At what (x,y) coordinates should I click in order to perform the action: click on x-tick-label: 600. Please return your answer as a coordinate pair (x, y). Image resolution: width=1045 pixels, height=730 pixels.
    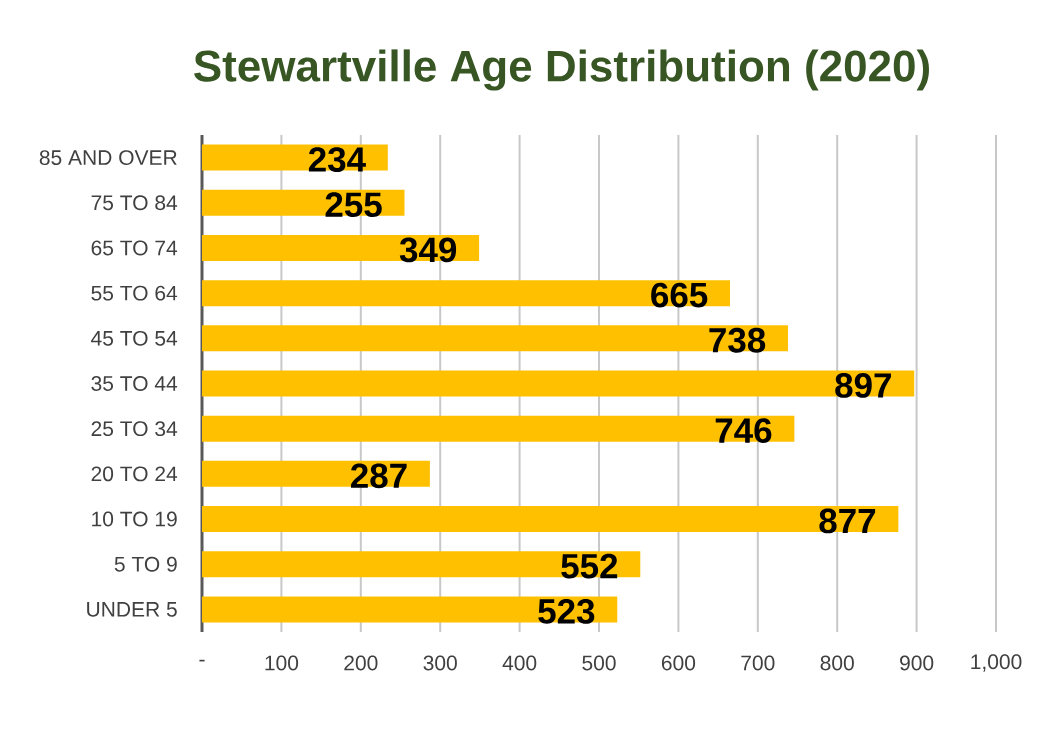
    Looking at the image, I should click on (678, 663).